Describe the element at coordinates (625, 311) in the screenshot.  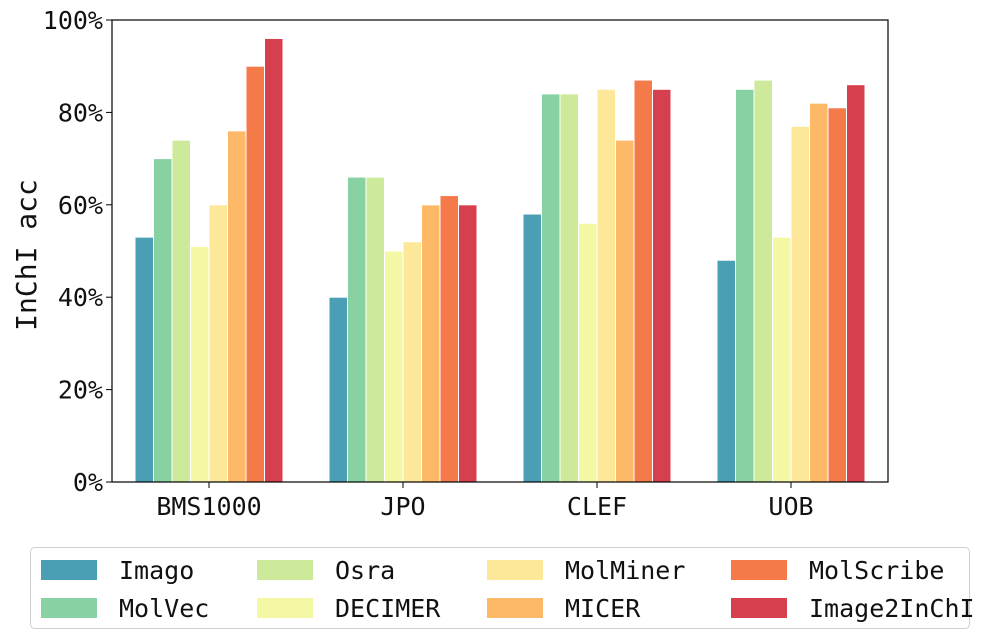
I see `bar-micer-clef` at that location.